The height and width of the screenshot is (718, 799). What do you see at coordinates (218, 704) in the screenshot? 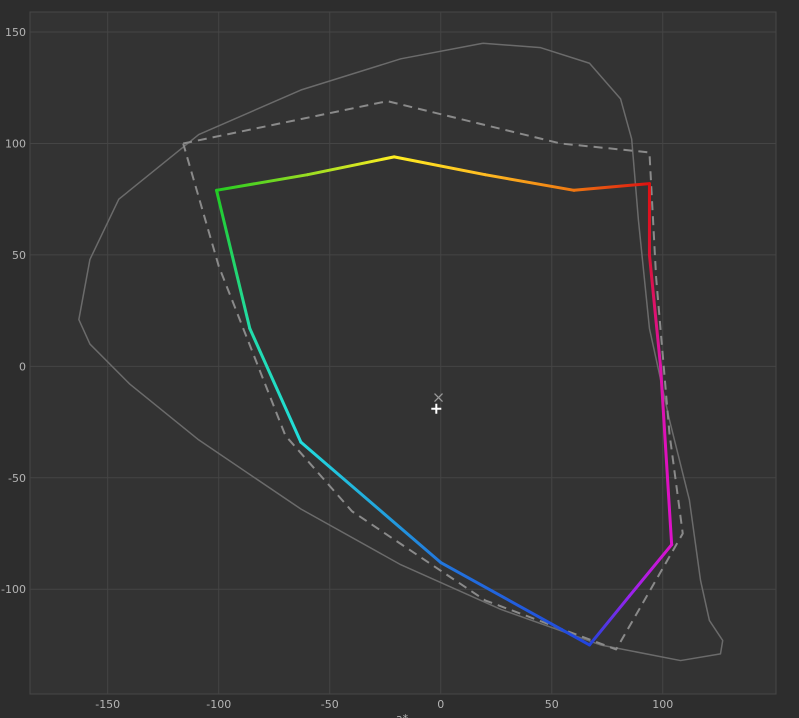
I see `x-tick-label: -100` at bounding box center [218, 704].